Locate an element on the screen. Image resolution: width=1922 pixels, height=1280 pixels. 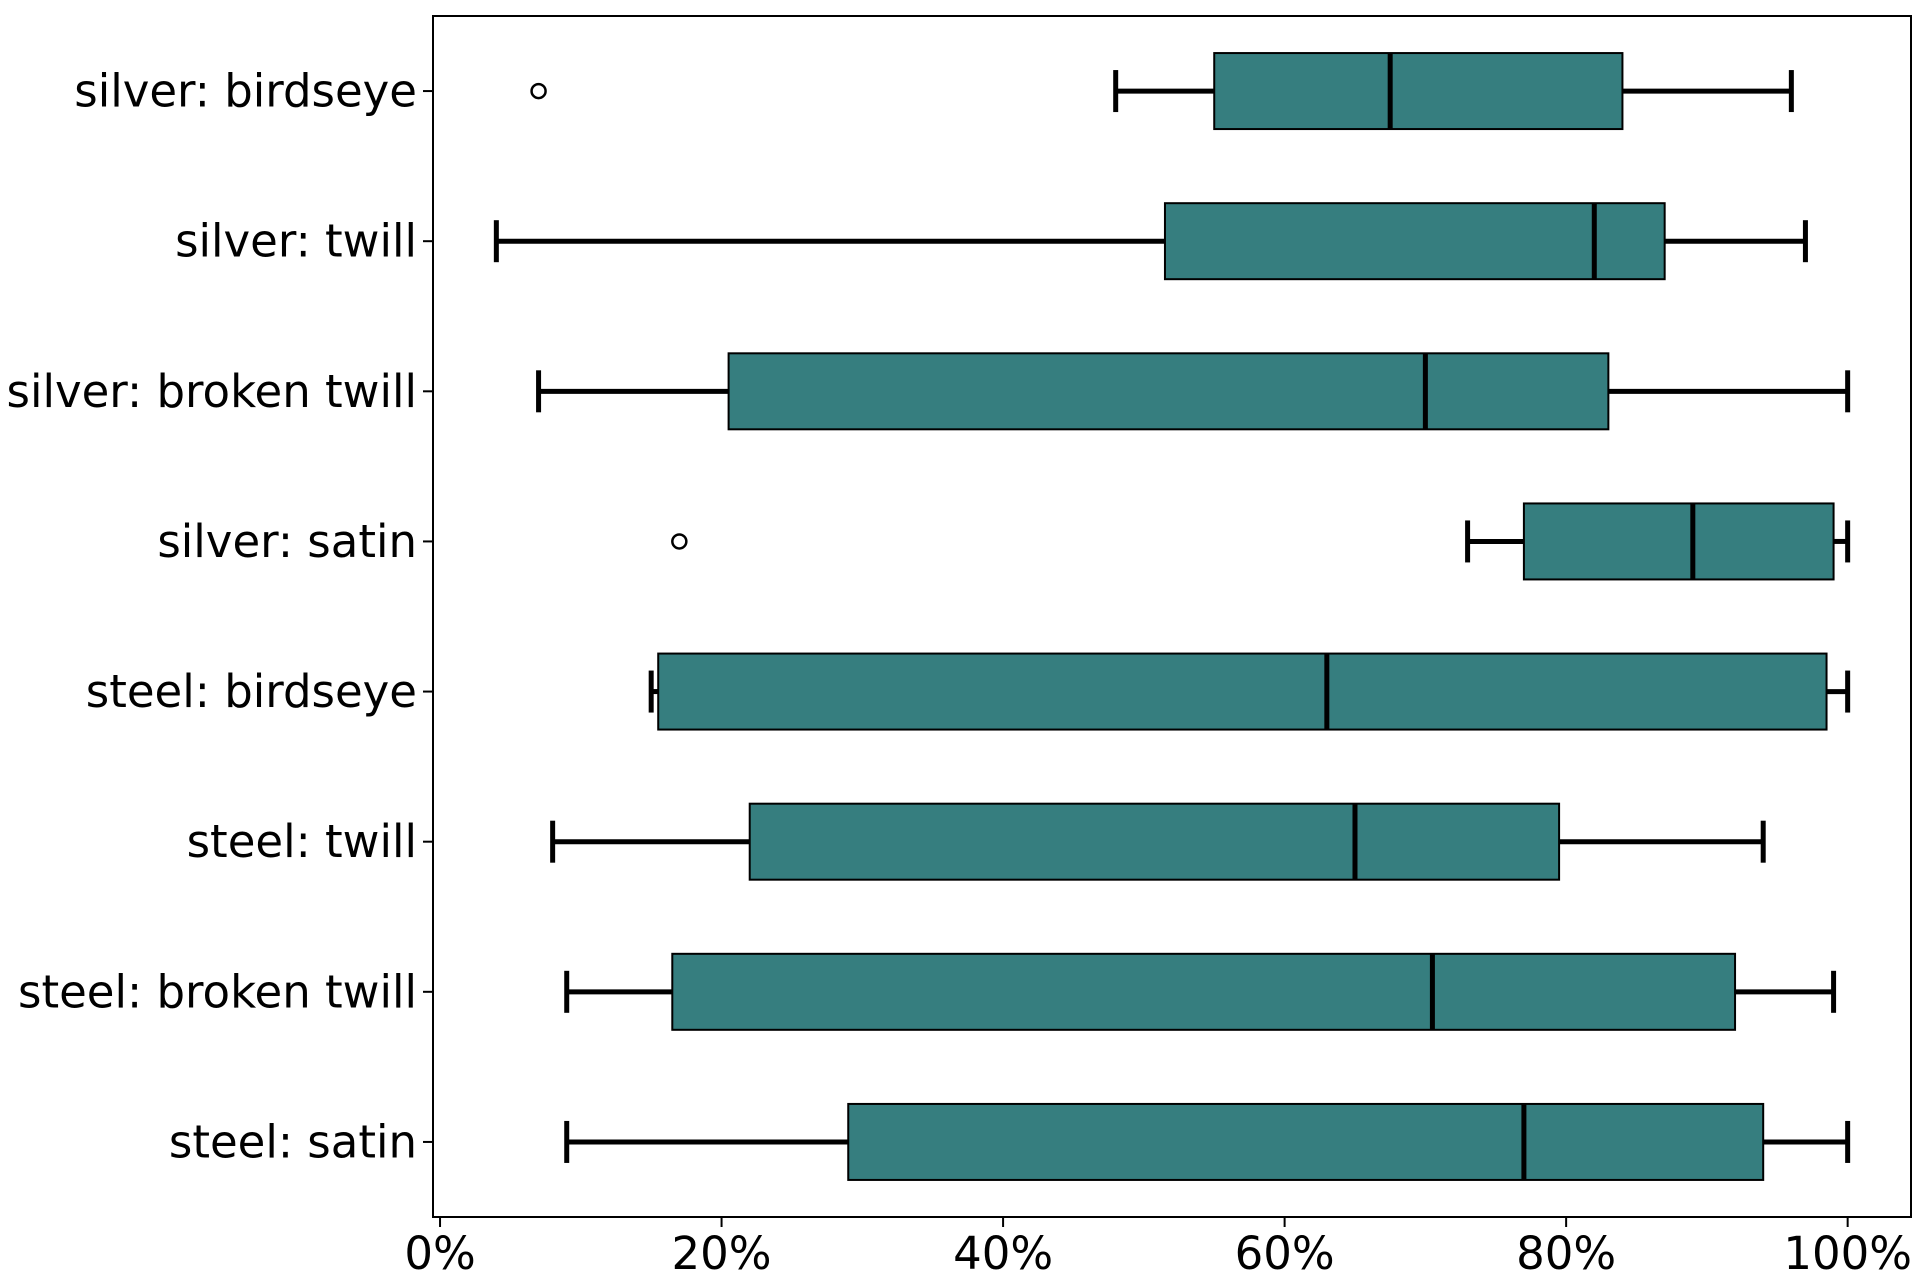
x-tick-label: 80% is located at coordinates (1566, 1253).